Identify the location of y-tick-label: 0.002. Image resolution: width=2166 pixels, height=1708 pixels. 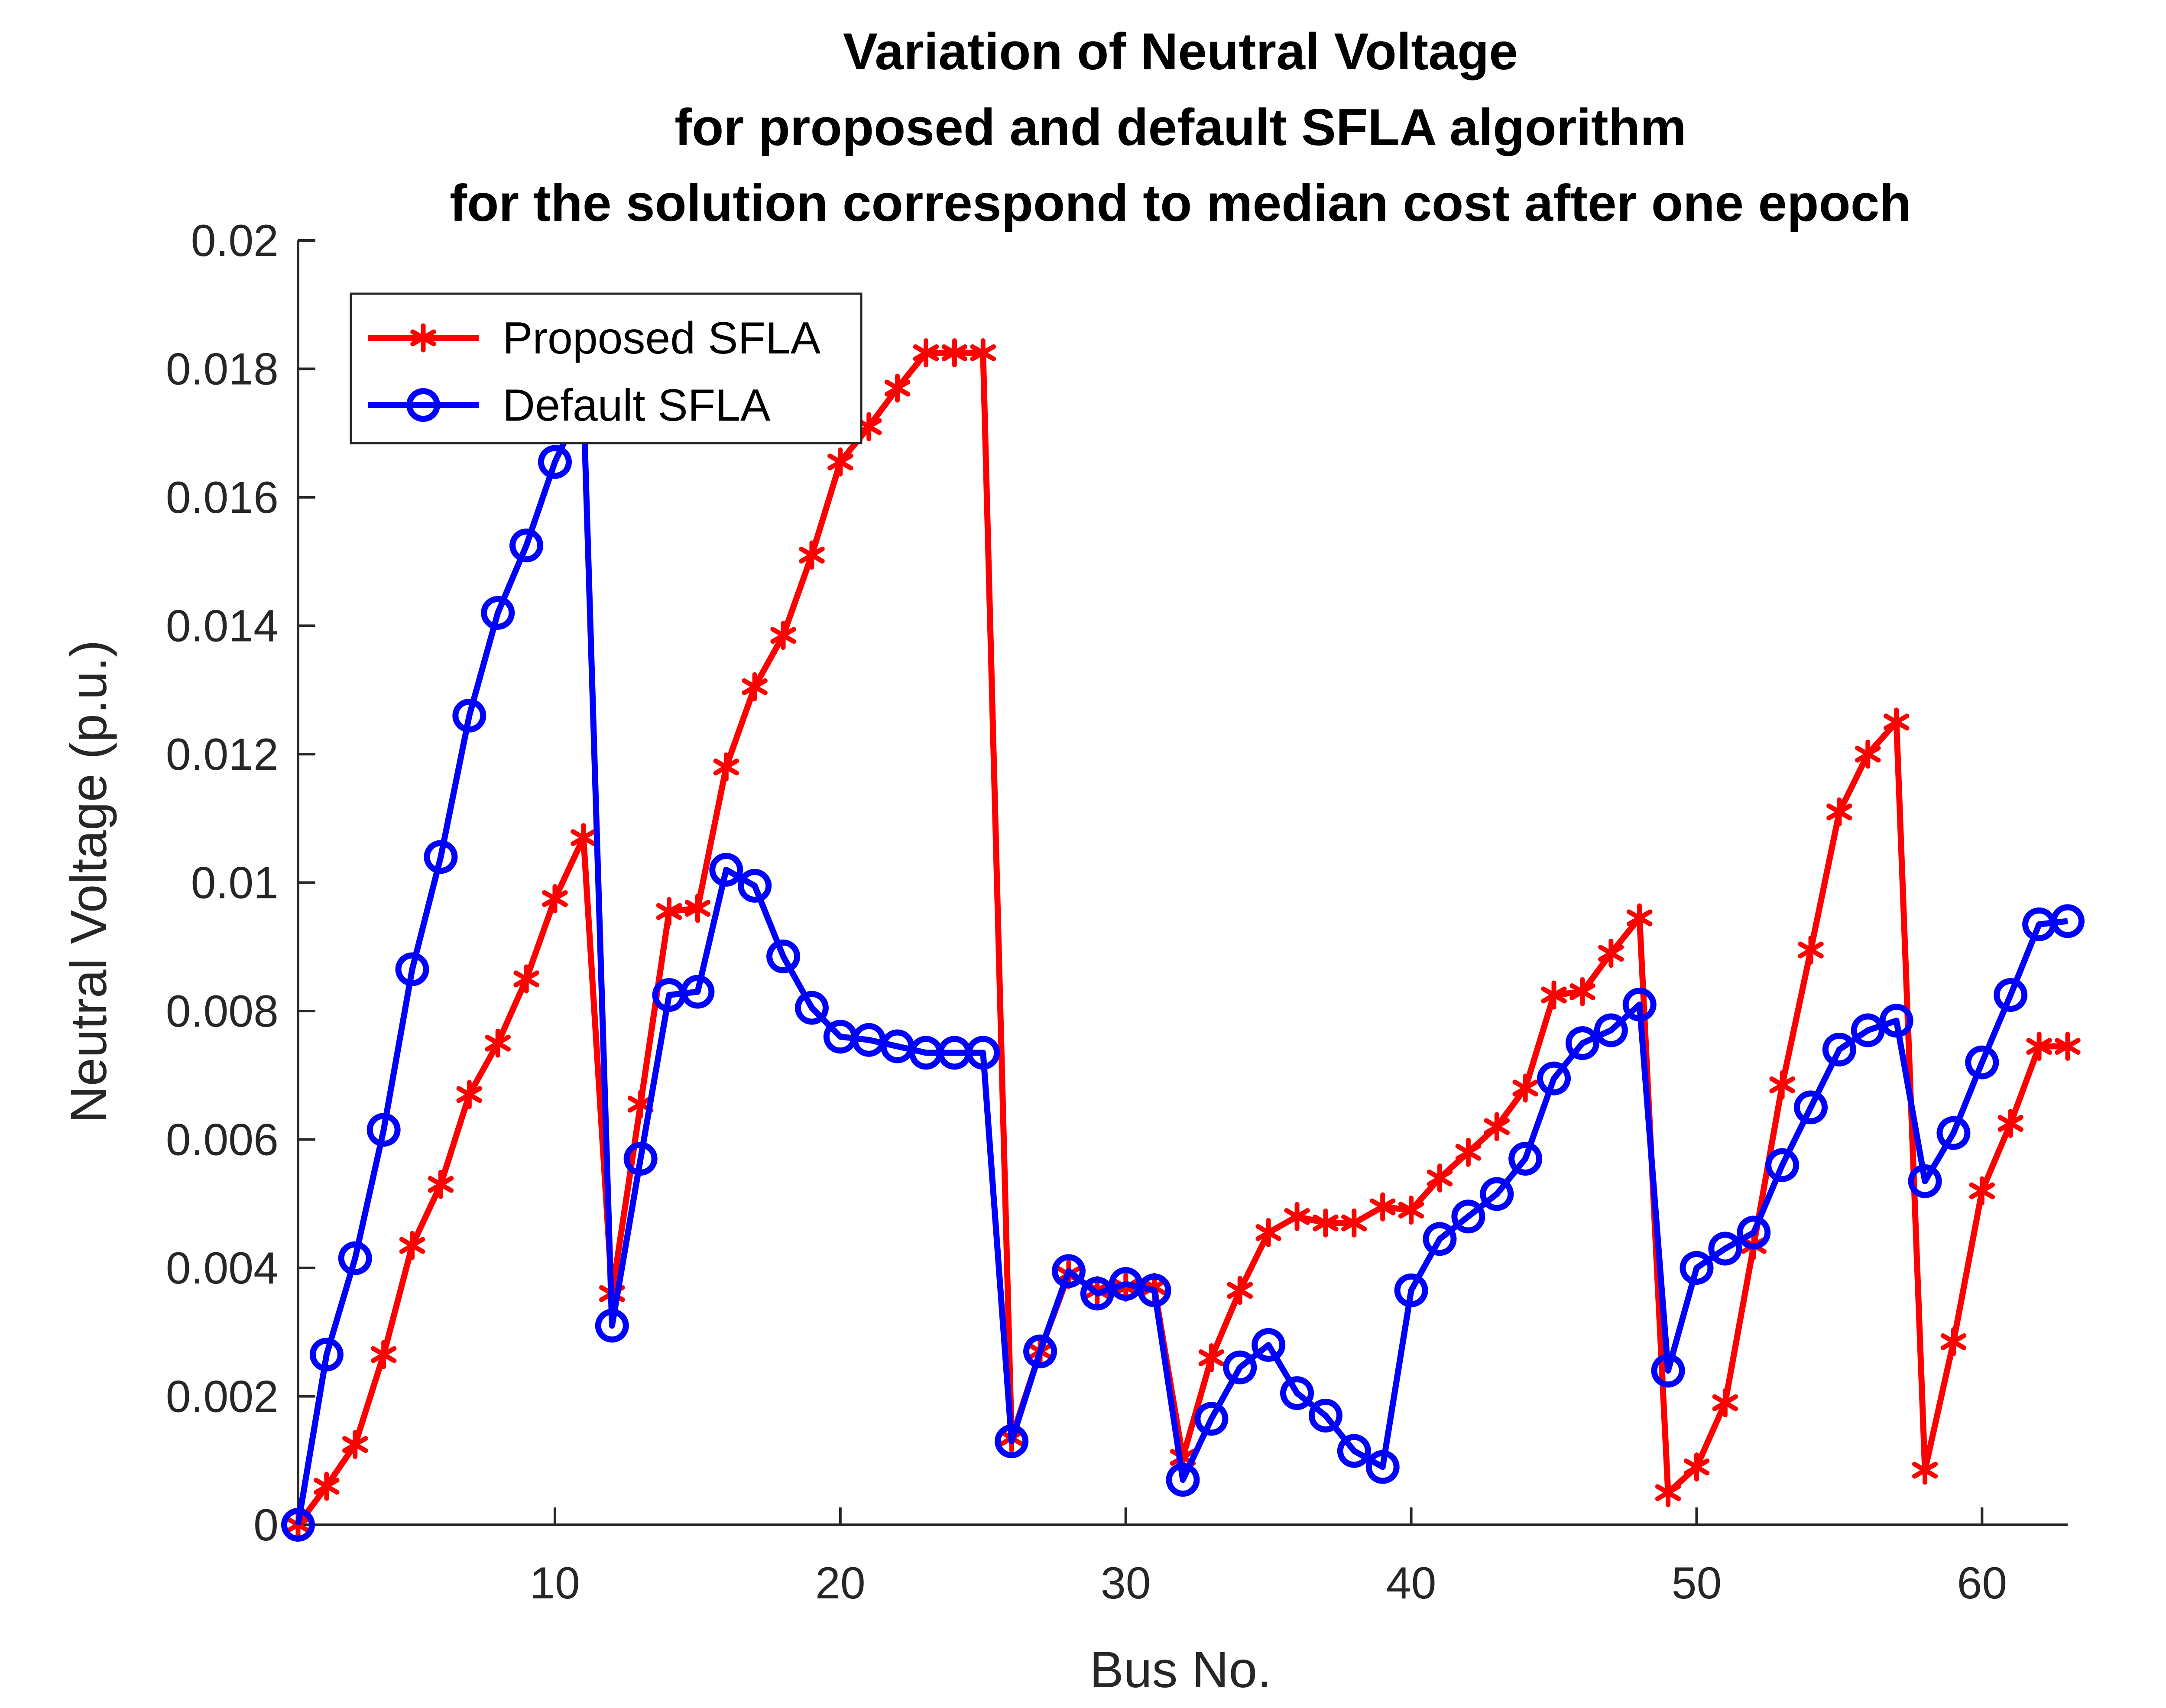
(222, 1397).